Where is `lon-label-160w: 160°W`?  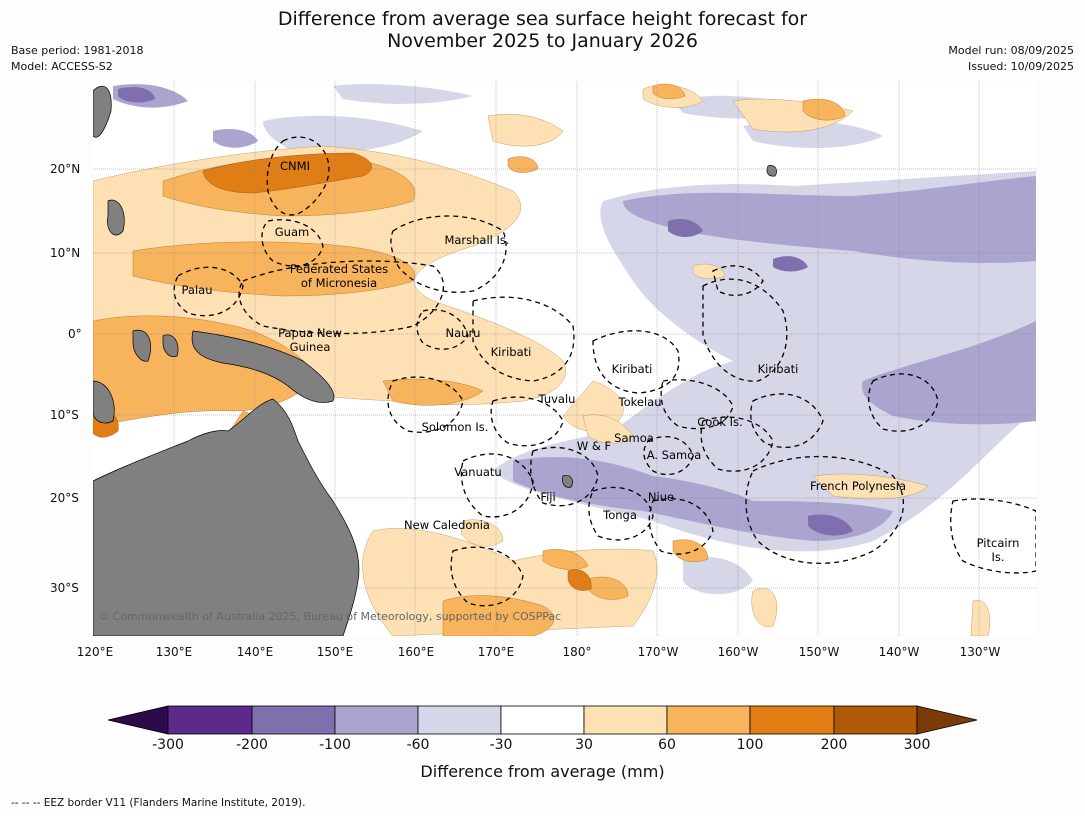 lon-label-160w: 160°W is located at coordinates (738, 652).